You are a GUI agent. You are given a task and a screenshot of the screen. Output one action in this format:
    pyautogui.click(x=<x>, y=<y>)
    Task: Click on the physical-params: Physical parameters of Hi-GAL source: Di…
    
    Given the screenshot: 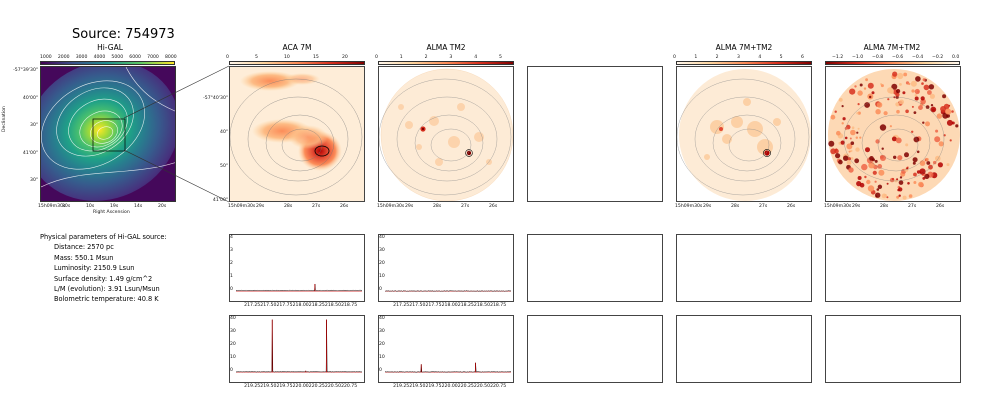 What is the action you would take?
    pyautogui.click(x=103, y=268)
    